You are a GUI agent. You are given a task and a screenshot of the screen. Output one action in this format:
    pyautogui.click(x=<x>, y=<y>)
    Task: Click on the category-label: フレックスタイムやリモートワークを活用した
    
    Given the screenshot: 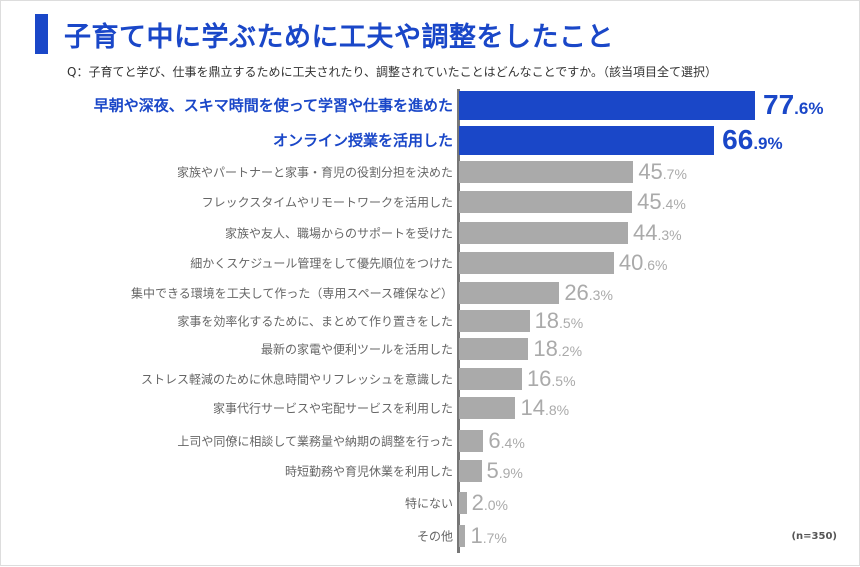 What is the action you would take?
    pyautogui.click(x=327, y=202)
    